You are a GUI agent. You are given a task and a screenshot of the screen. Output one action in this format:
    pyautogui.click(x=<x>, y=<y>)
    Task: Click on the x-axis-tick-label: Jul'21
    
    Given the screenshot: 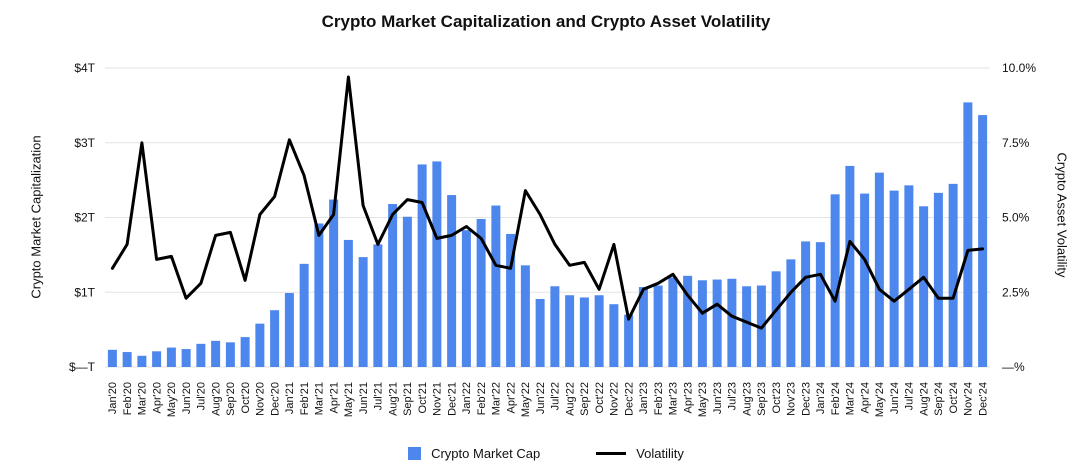 What is the action you would take?
    pyautogui.click(x=379, y=396)
    